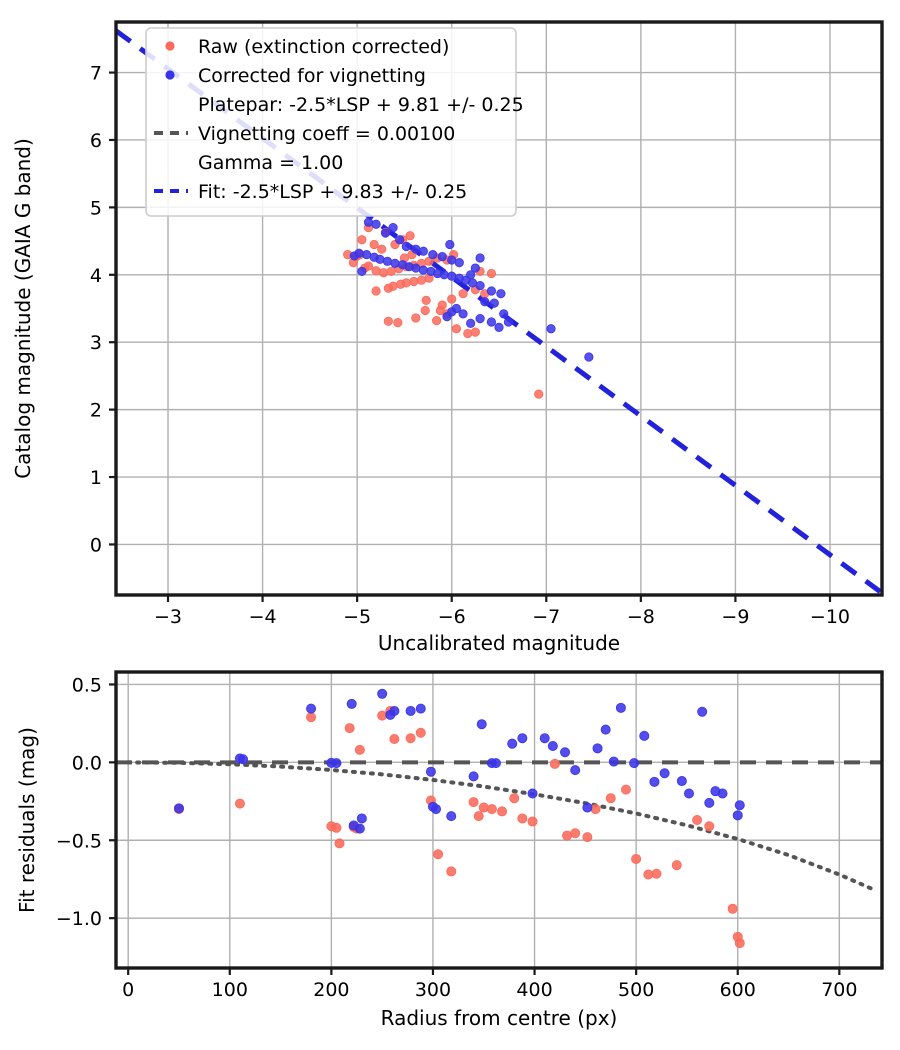 The width and height of the screenshot is (900, 1050). I want to click on y-tick-label: 1, so click(96, 478).